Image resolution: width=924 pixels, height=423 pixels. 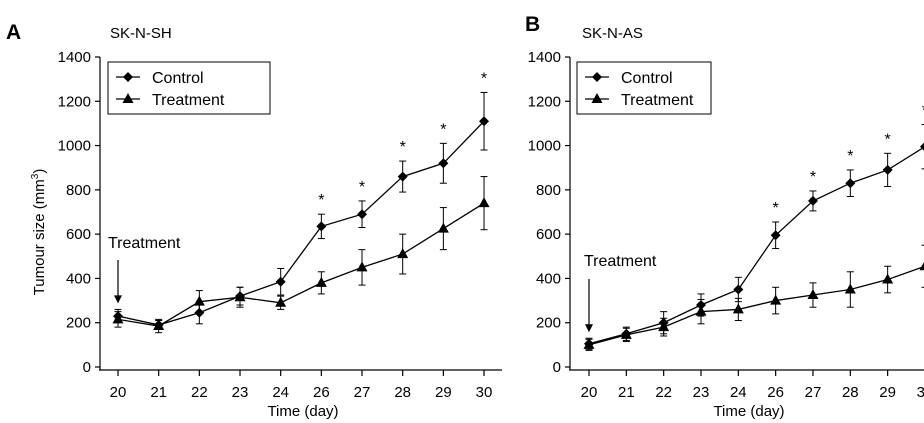 What do you see at coordinates (141, 33) in the screenshot?
I see `chart-title: SK-N-SH` at bounding box center [141, 33].